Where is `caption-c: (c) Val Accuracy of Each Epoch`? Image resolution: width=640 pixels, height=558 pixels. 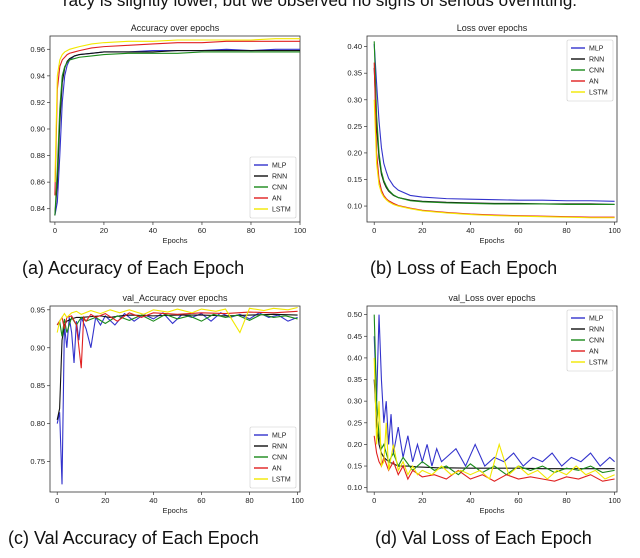 caption-c: (c) Val Accuracy of Each Epoch is located at coordinates (133, 538).